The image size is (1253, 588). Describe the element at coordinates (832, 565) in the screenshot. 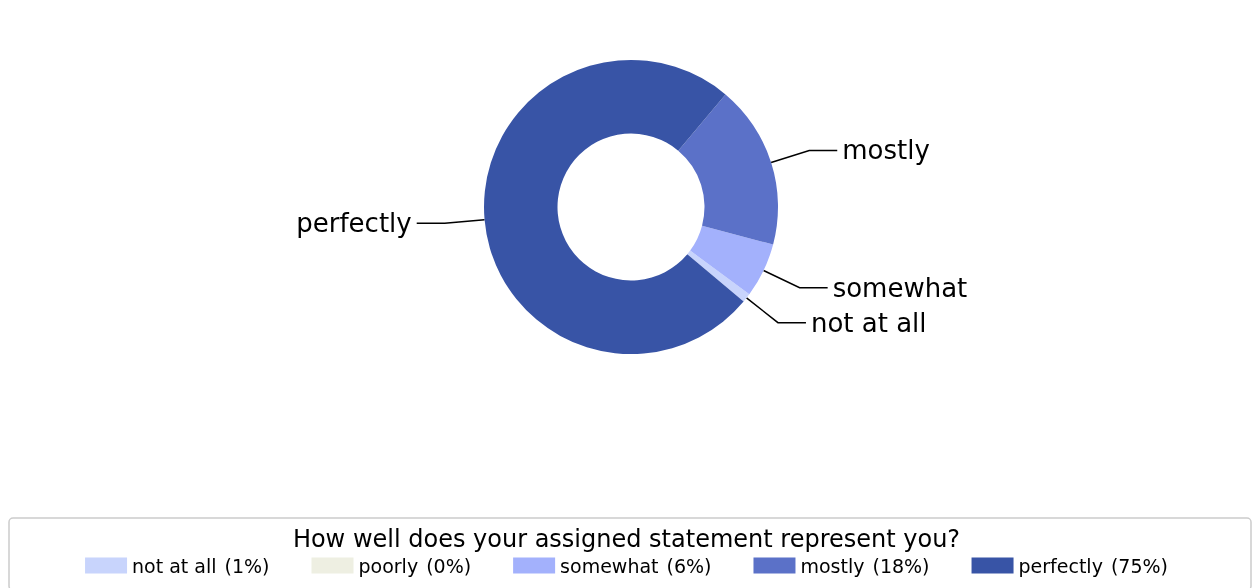

I see `legend-label: mostly` at that location.